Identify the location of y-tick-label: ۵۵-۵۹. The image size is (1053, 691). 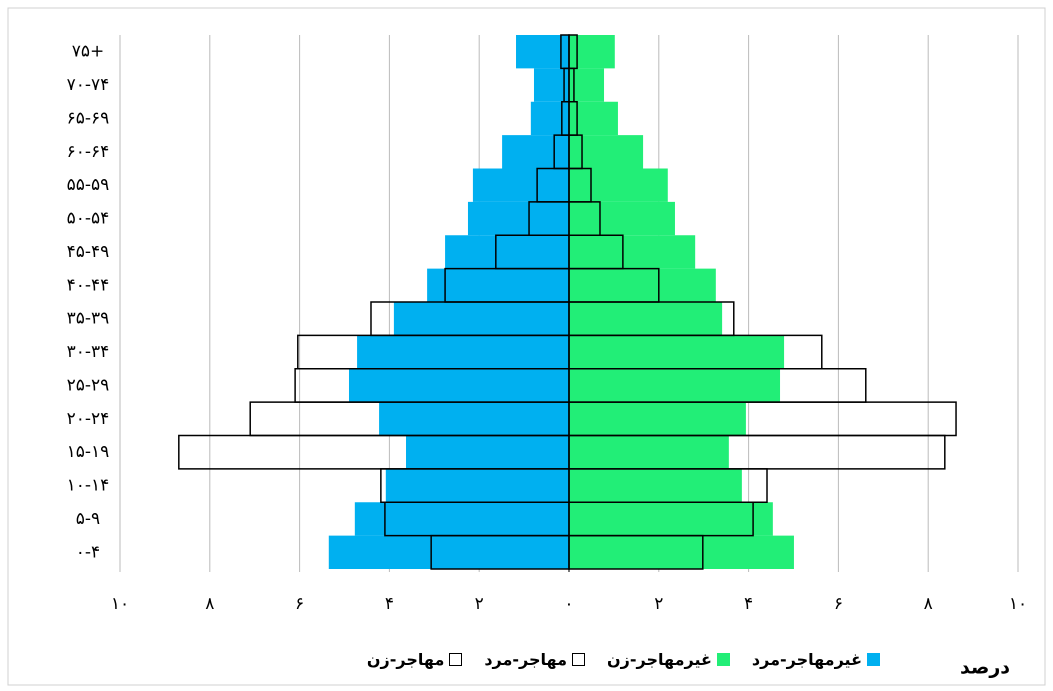
(88, 185).